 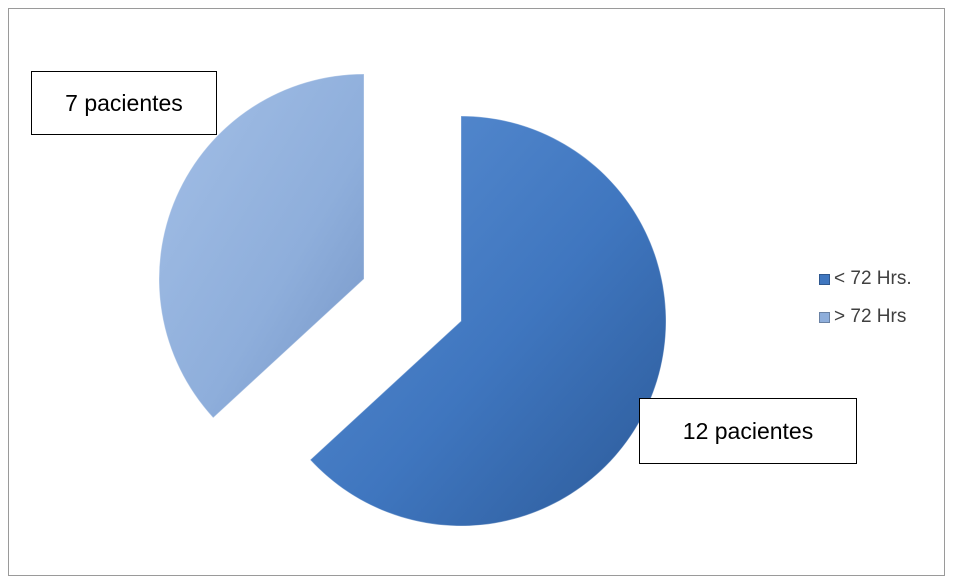 I want to click on legend-label-lt-72: < 72 Hrs., so click(x=873, y=278).